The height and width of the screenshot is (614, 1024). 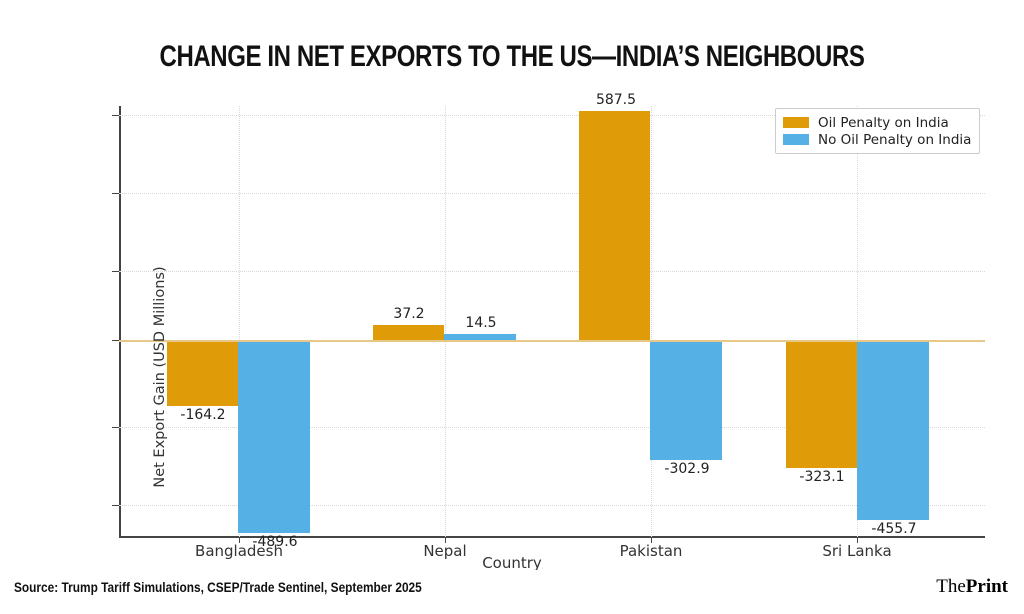 I want to click on legend-item-oil-penalty: Oil Penalty on India, so click(x=877, y=122).